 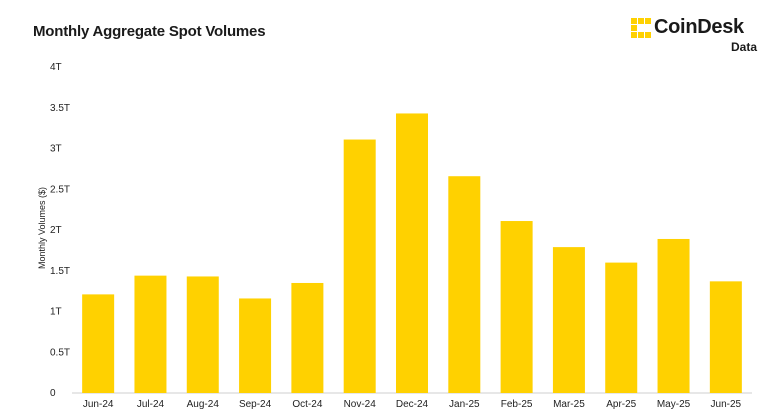 I want to click on y-tick-label: 1T, so click(x=56, y=312).